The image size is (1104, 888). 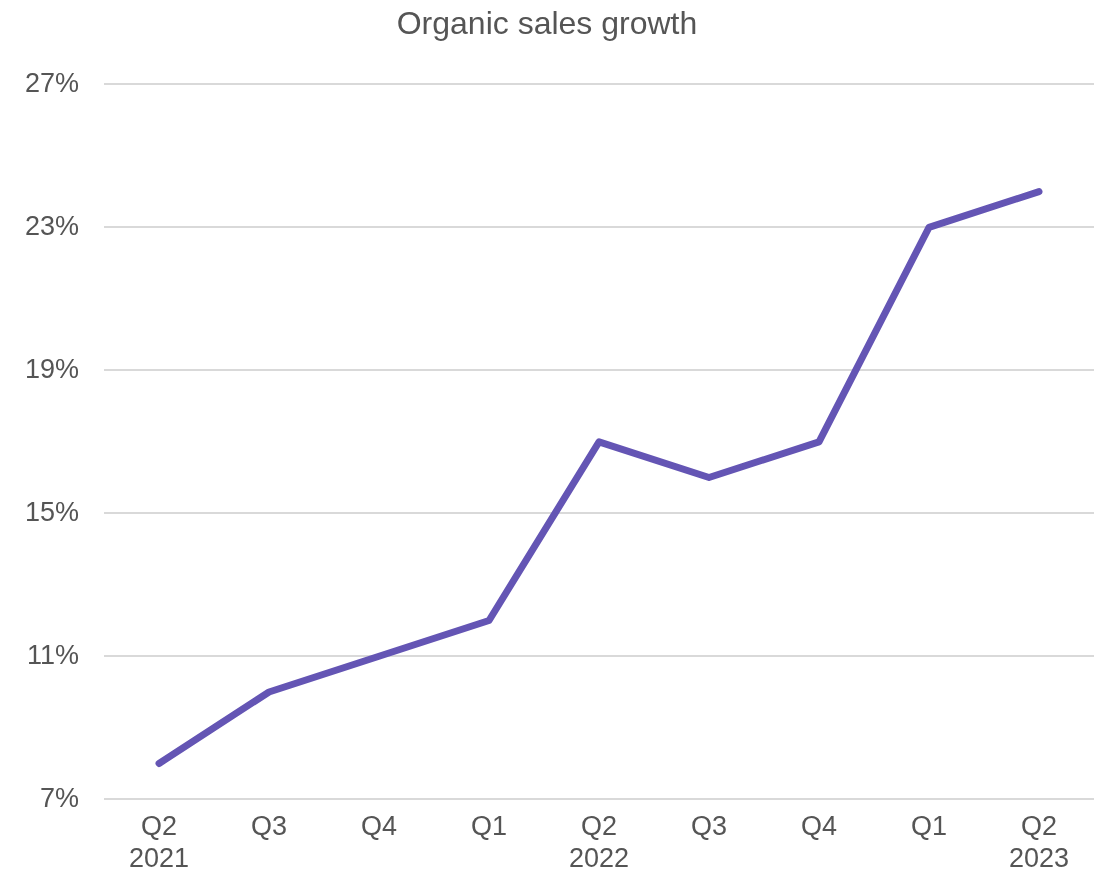 What do you see at coordinates (159, 842) in the screenshot?
I see `x-tick-label: Q2 2021` at bounding box center [159, 842].